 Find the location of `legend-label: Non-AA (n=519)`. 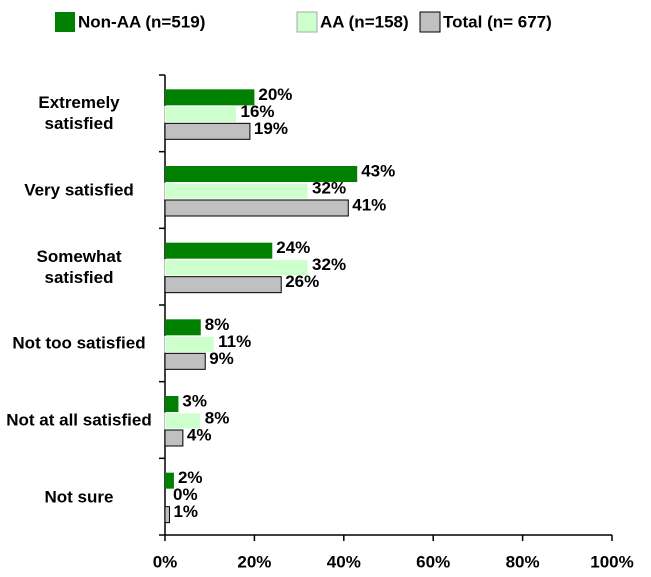

legend-label: Non-AA (n=519) is located at coordinates (141, 21).